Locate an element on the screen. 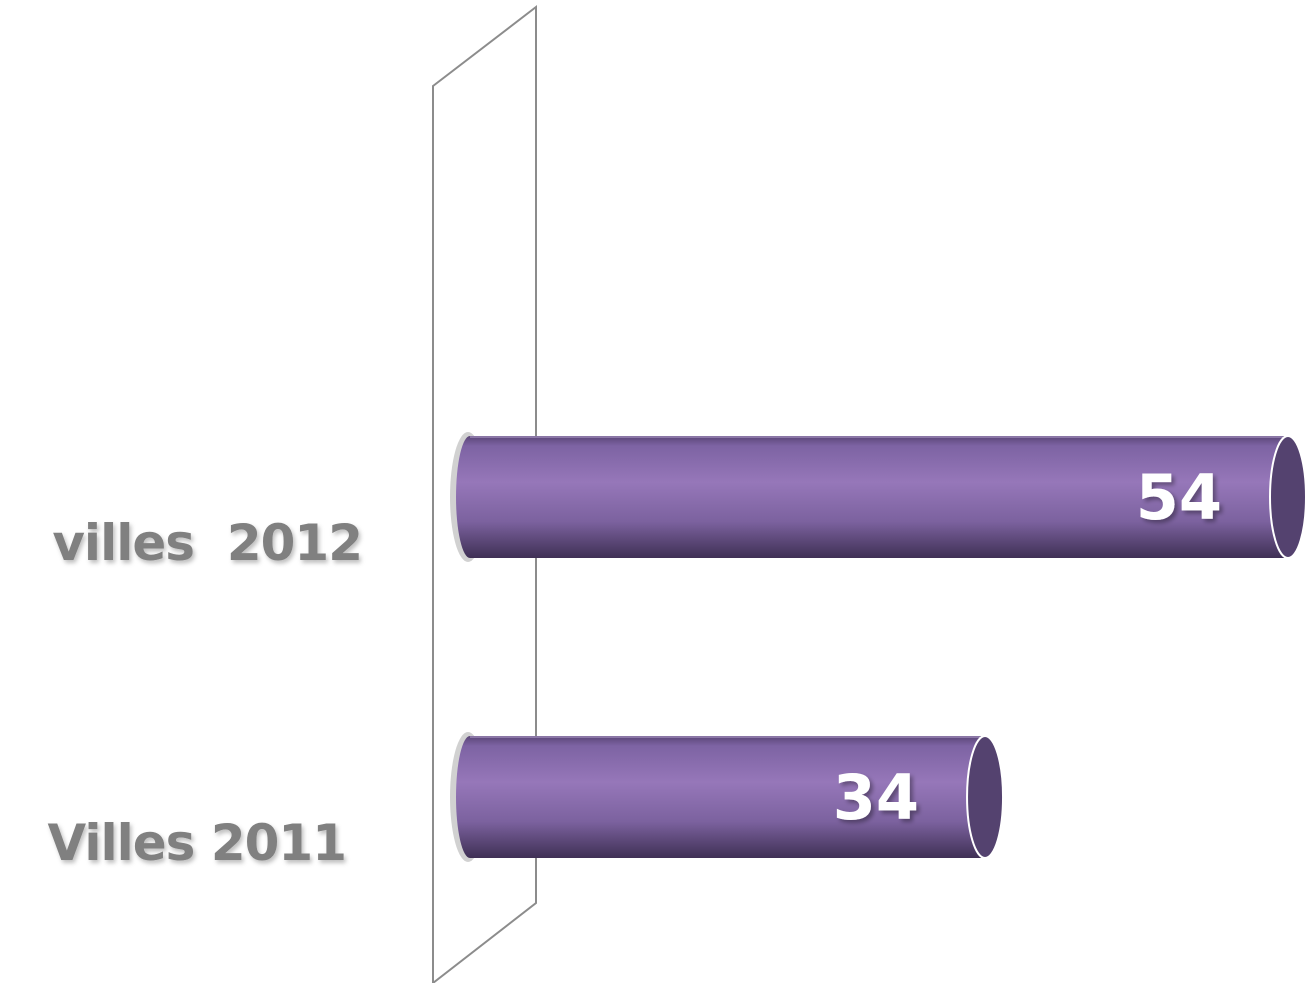 The height and width of the screenshot is (983, 1305). category-label: villes 2012 is located at coordinates (207, 543).